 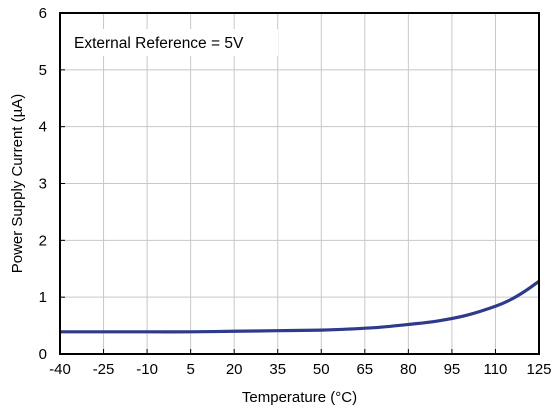 I want to click on y-tick-label: 6, so click(x=43, y=13).